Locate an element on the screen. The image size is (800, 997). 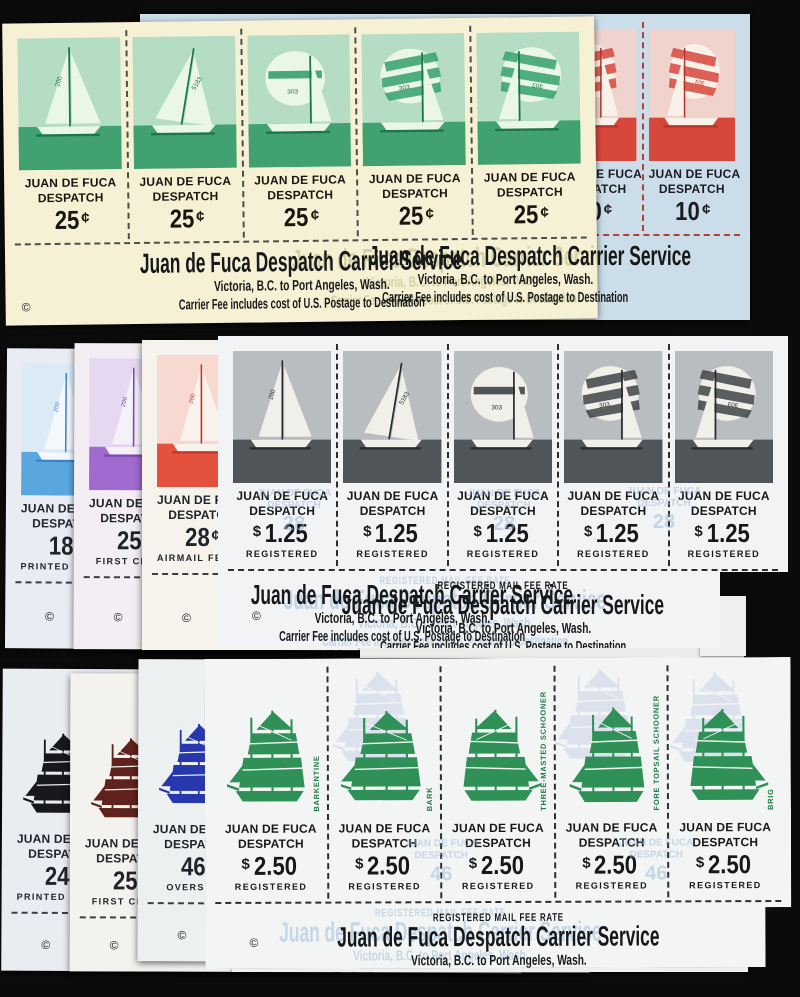
stamp-value-number: 18 is located at coordinates (61, 545).